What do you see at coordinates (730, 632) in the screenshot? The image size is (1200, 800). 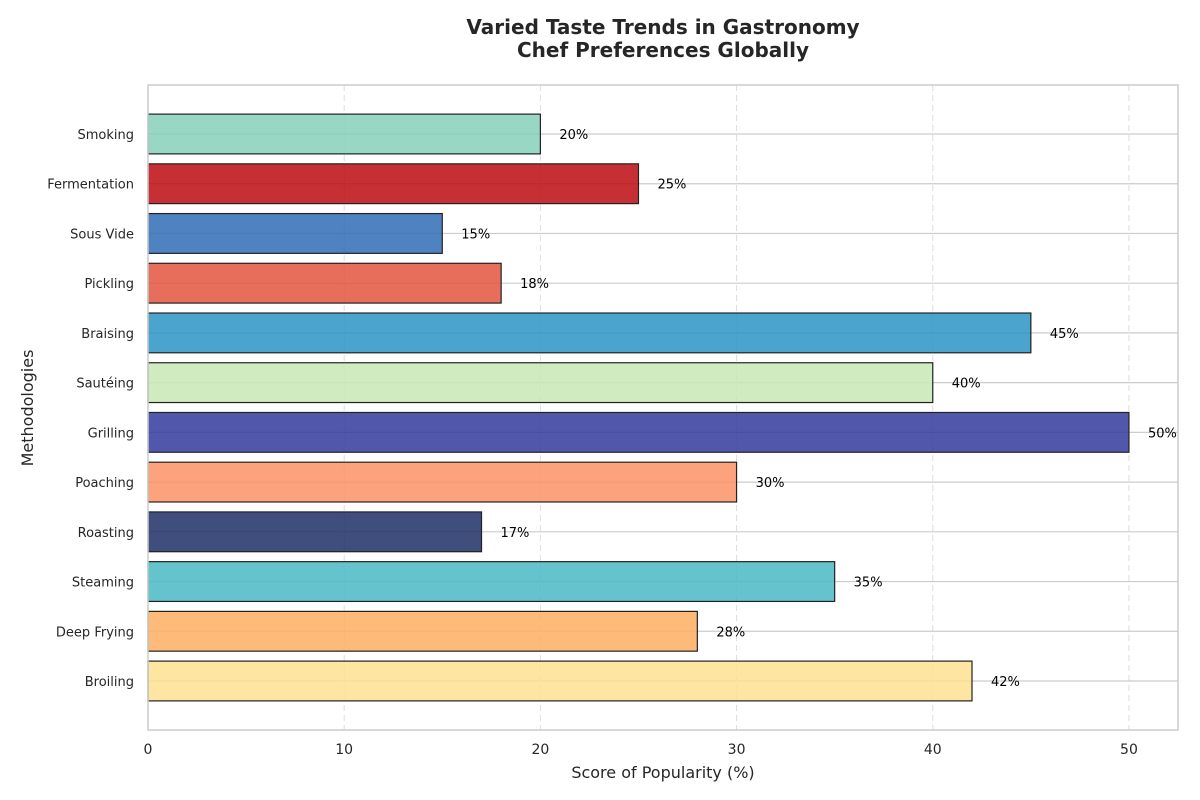 I see `data-label: 28%` at bounding box center [730, 632].